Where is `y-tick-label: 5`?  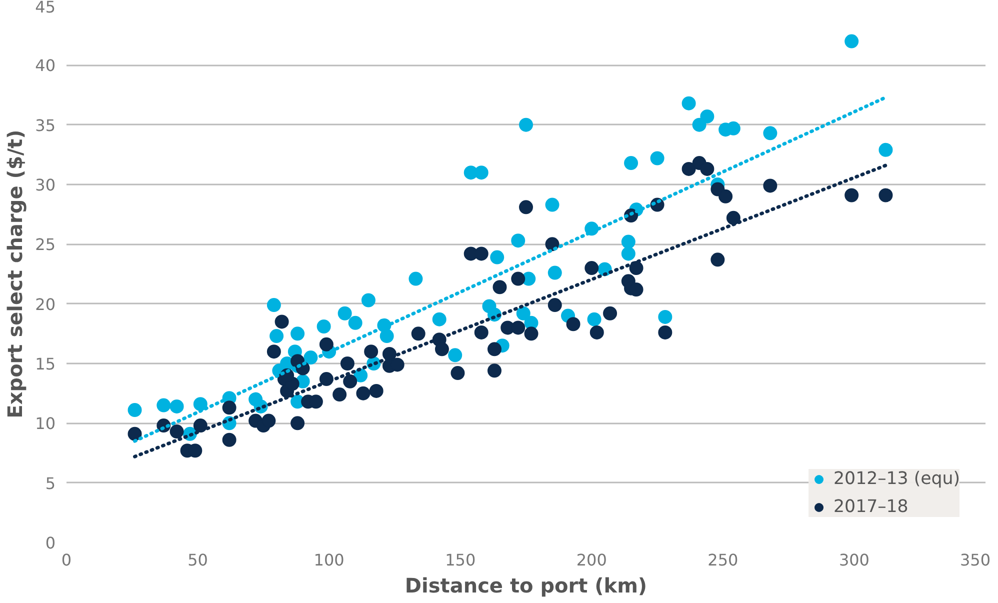
y-tick-label: 5 is located at coordinates (50, 483).